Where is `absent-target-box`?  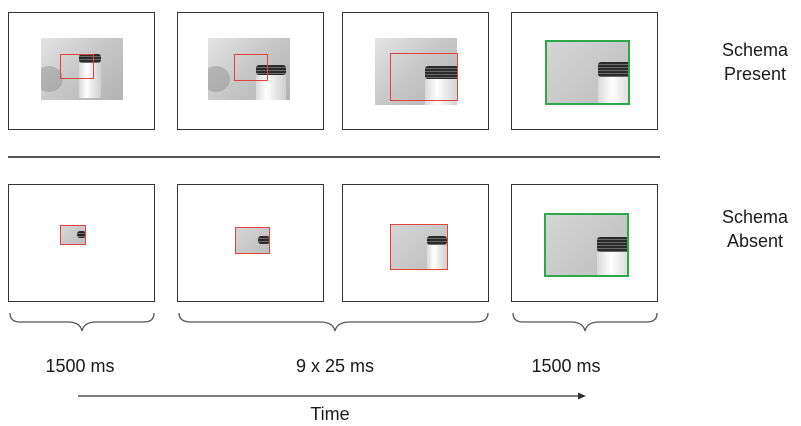
absent-target-box is located at coordinates (586, 245).